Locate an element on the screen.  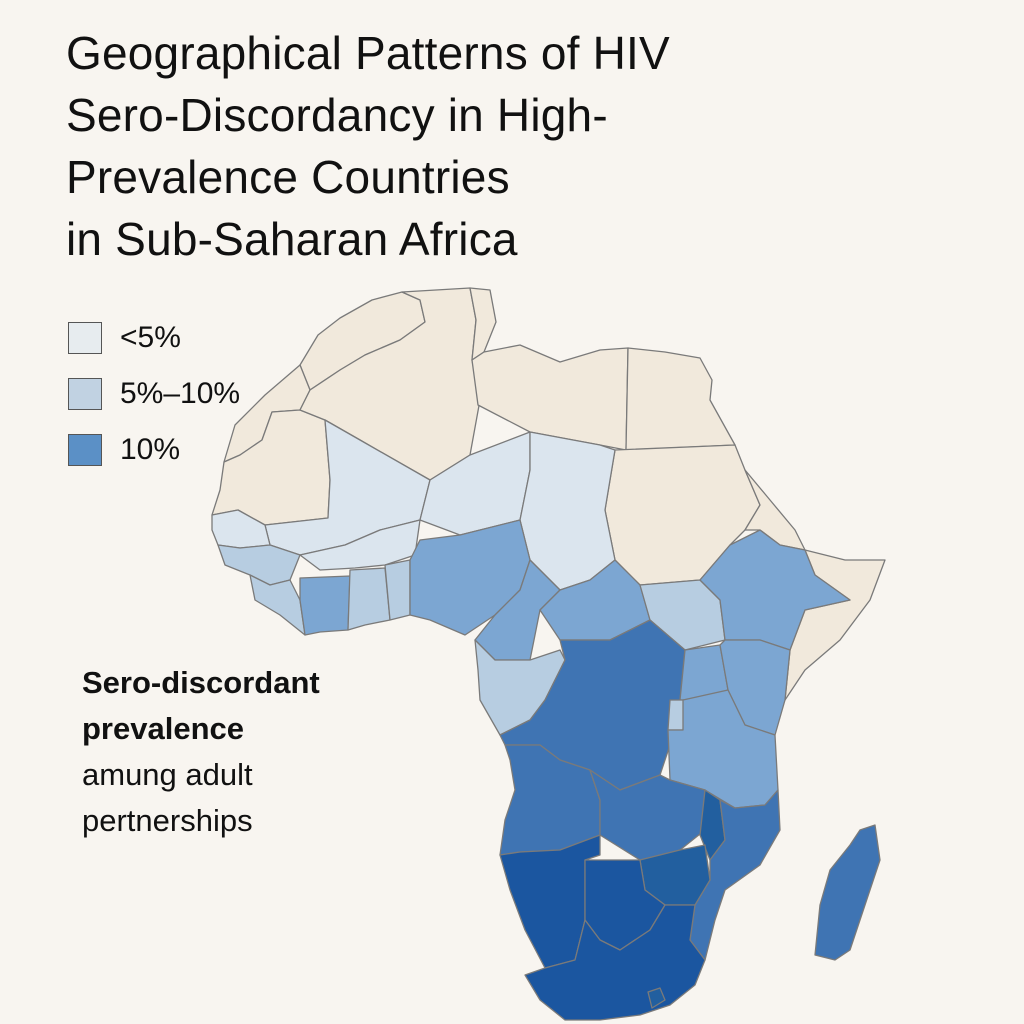
legend-item-high: 10% is located at coordinates (154, 450).